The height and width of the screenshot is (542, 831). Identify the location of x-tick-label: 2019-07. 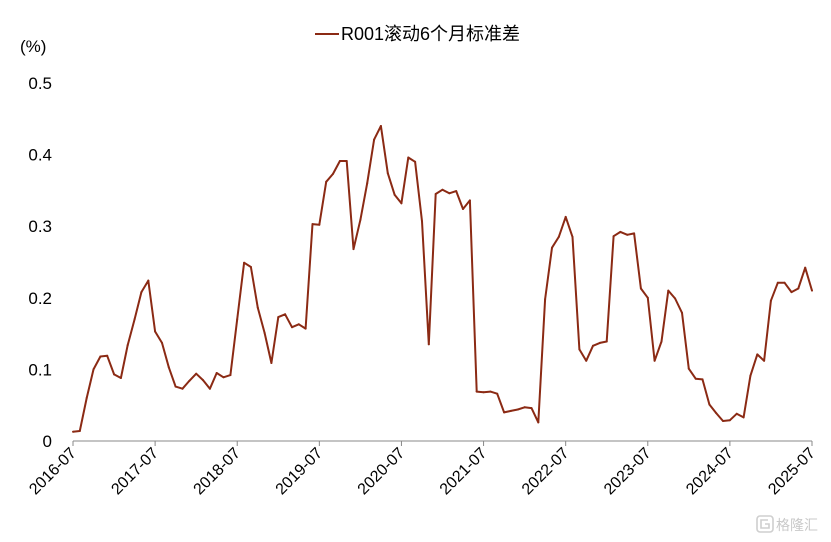
(300, 472).